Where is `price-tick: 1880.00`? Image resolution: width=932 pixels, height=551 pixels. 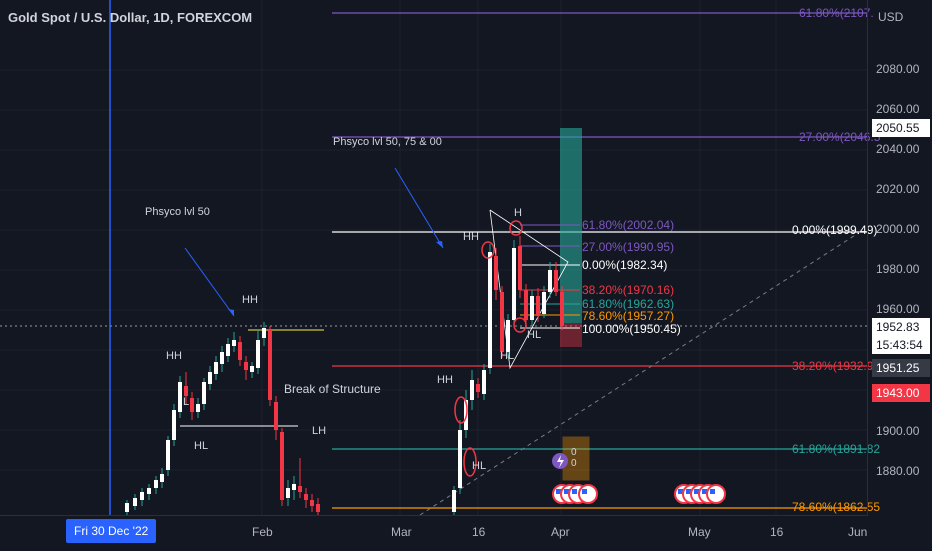
price-tick: 1880.00 is located at coordinates (898, 471).